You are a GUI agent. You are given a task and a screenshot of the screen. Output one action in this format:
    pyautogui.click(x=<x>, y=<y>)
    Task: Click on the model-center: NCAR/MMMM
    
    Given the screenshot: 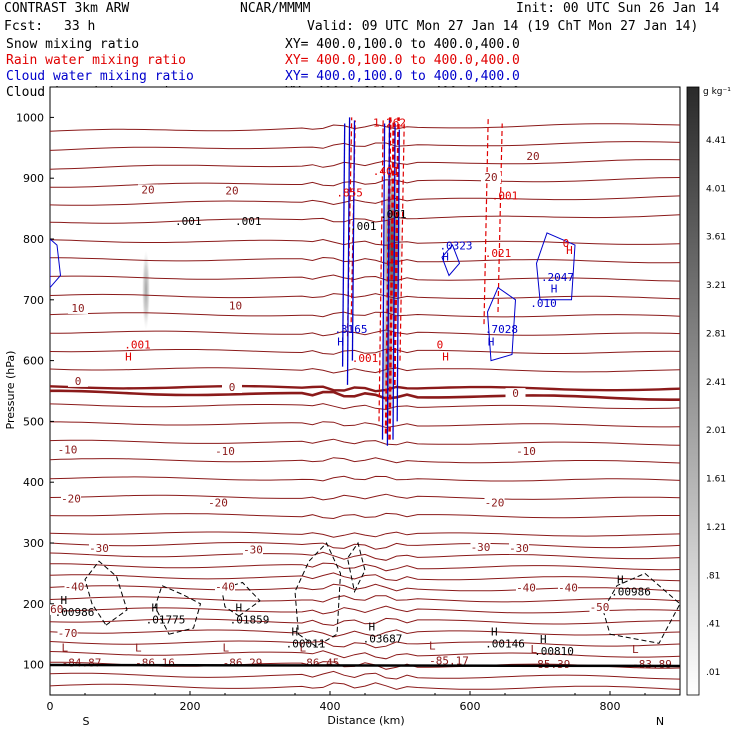 What is the action you would take?
    pyautogui.click(x=275, y=8)
    